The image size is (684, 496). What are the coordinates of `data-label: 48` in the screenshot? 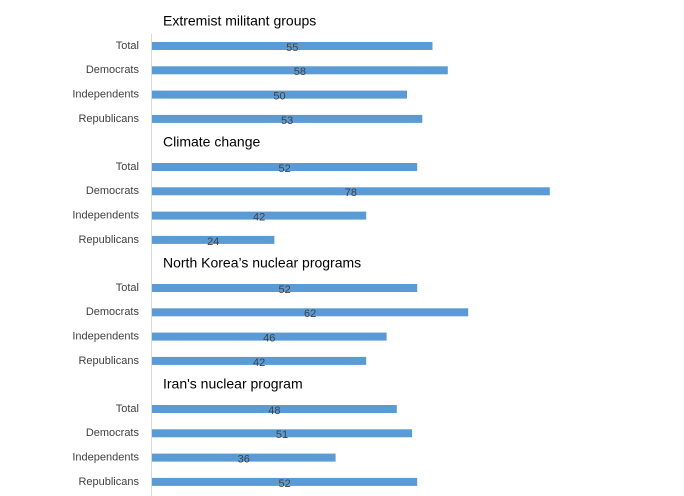 It's located at (274, 411).